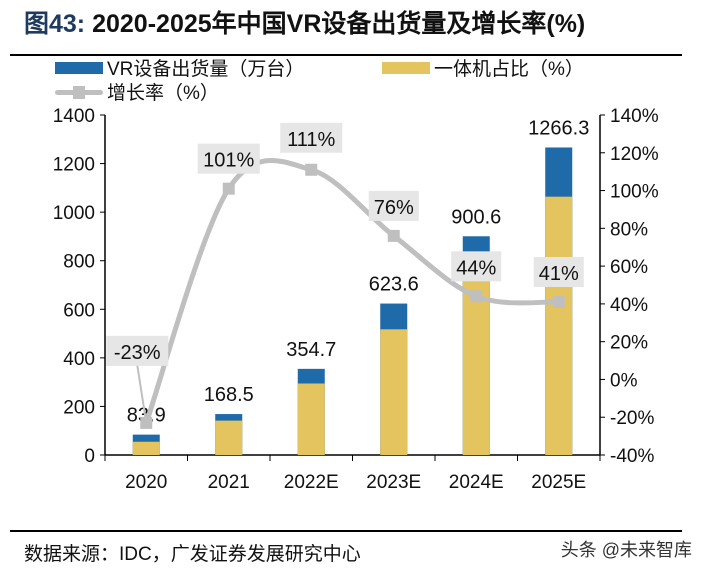  What do you see at coordinates (476, 217) in the screenshot?
I see `bar-value-label: 900.6` at bounding box center [476, 217].